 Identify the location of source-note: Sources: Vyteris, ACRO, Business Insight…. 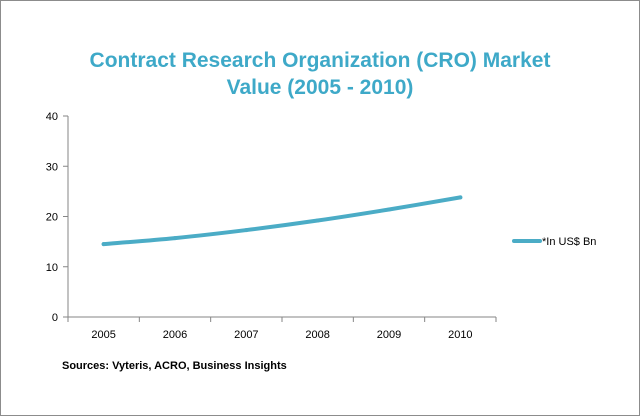
(174, 366).